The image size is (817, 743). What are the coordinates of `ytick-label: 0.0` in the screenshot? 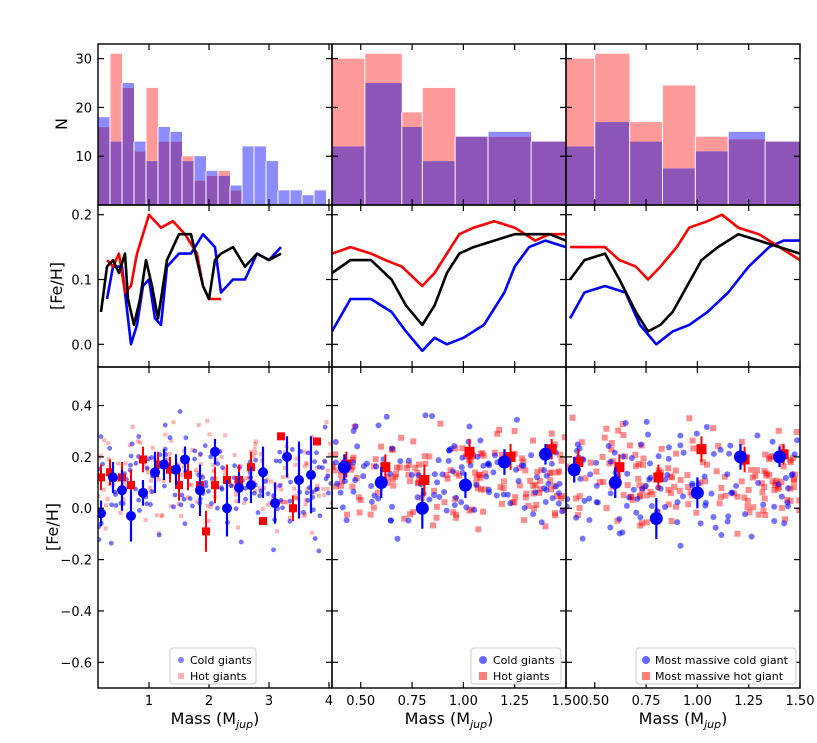 It's located at (81, 509).